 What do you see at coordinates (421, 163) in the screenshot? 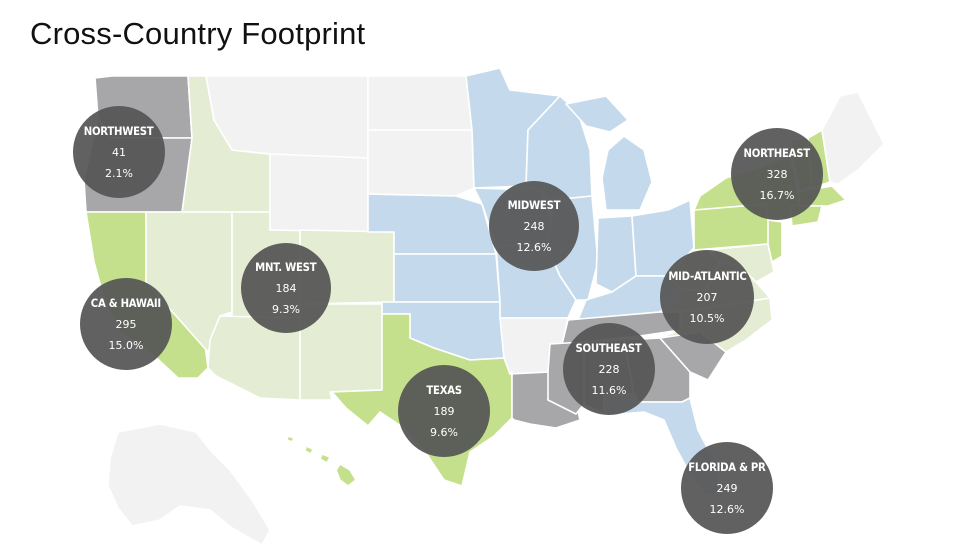
I see `state-south-dakota` at bounding box center [421, 163].